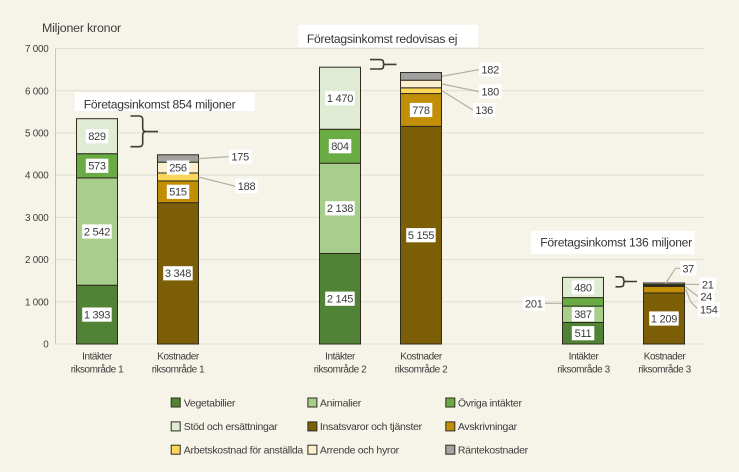  What do you see at coordinates (583, 288) in the screenshot?
I see `svg-text: 480` at bounding box center [583, 288].